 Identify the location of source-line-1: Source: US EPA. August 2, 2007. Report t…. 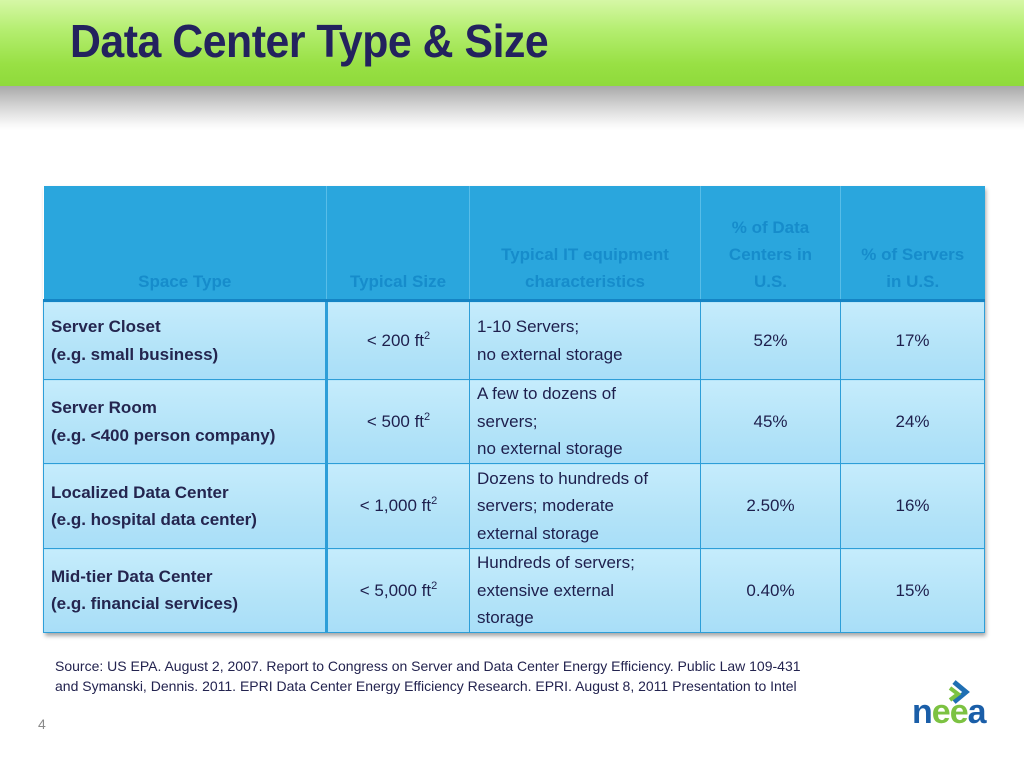
(428, 666).